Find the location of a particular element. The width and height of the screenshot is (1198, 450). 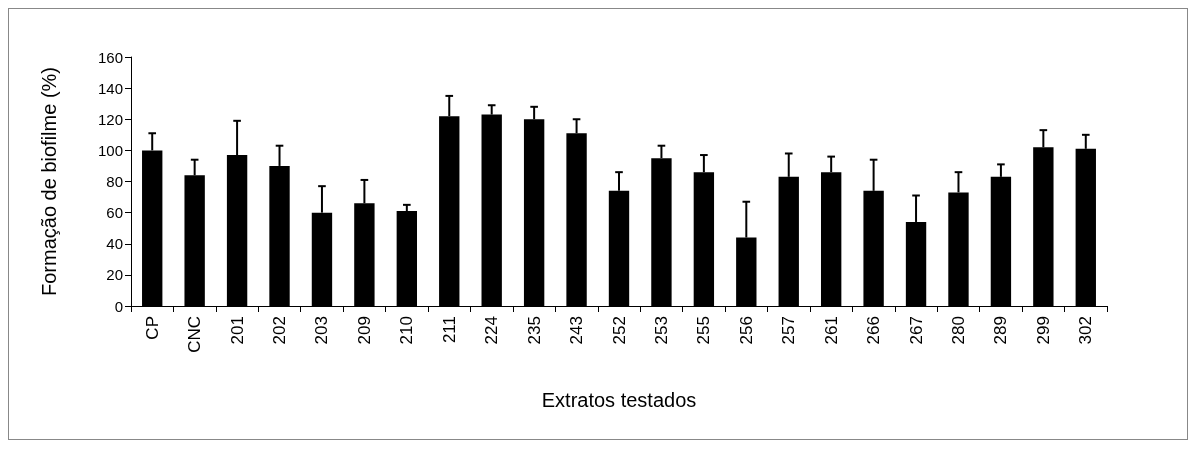

y-tick-label: 120 is located at coordinates (110, 119).